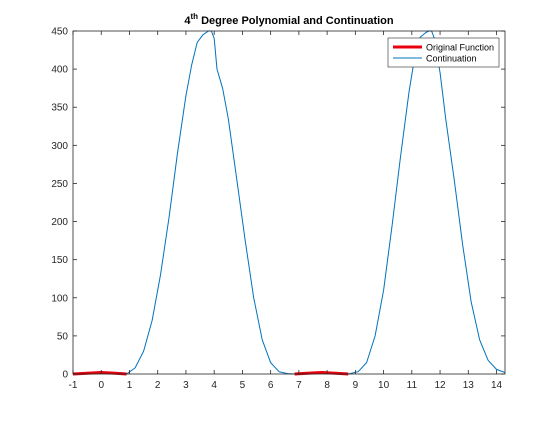  Describe the element at coordinates (384, 385) in the screenshot. I see `x-tick-label: 10` at that location.